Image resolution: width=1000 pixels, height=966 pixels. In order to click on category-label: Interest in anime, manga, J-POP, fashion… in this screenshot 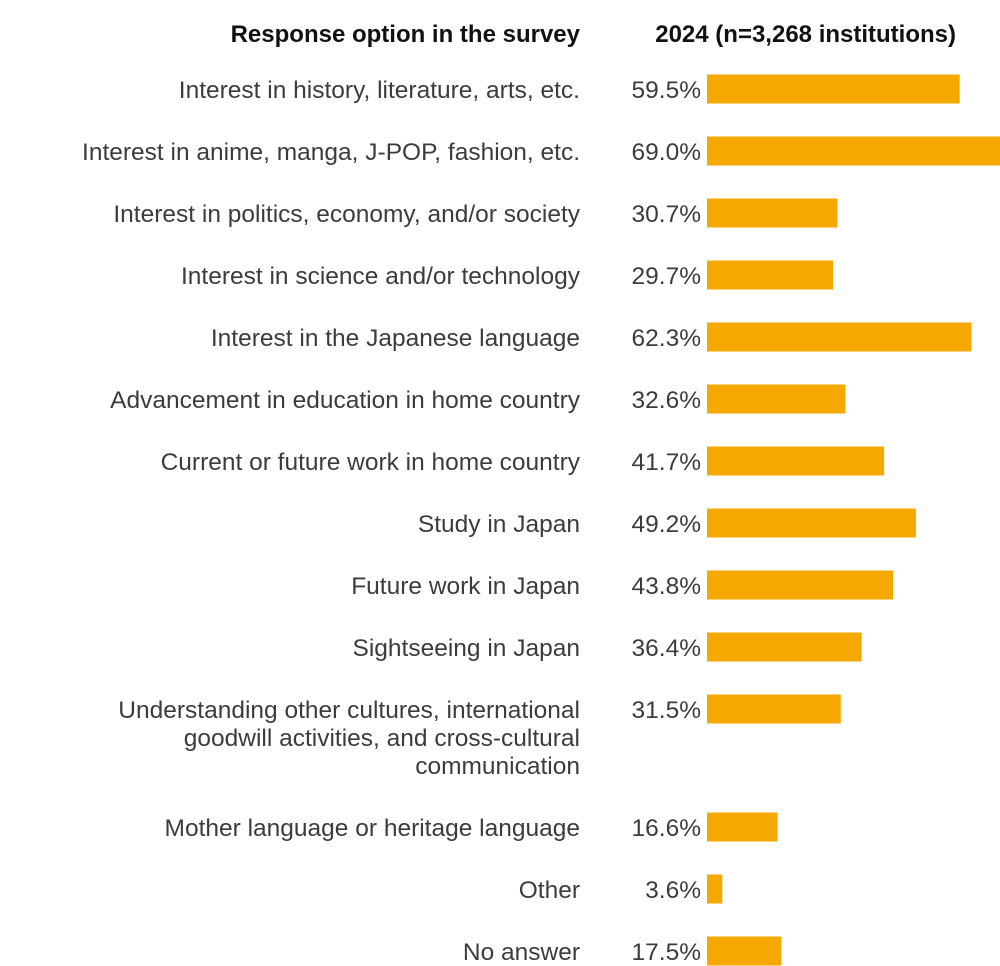, I will do `click(331, 152)`.